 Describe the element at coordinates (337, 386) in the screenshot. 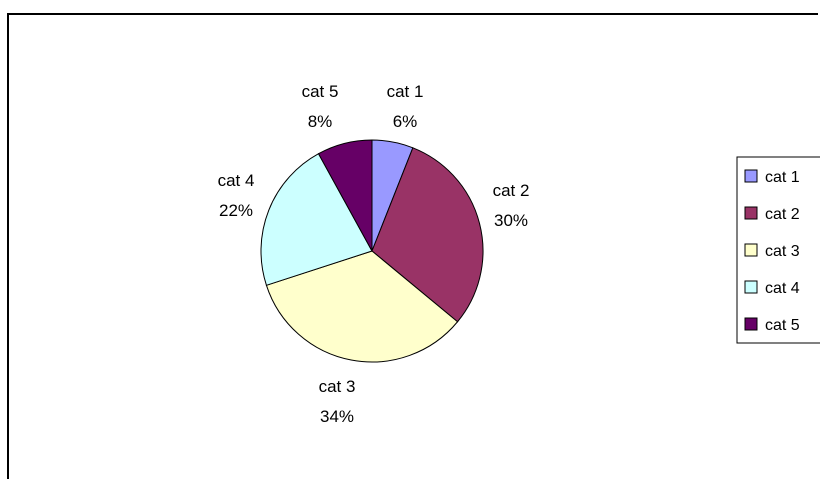

I see `data-label-category-3: cat 3` at that location.